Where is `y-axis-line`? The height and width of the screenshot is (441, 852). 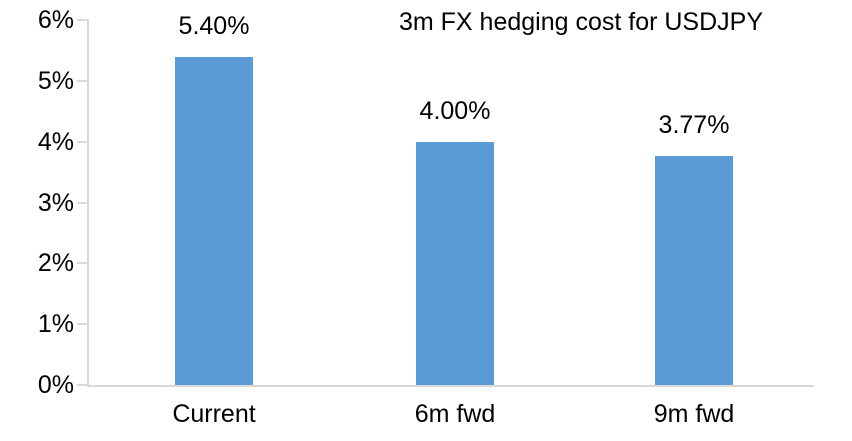 y-axis-line is located at coordinates (88, 203).